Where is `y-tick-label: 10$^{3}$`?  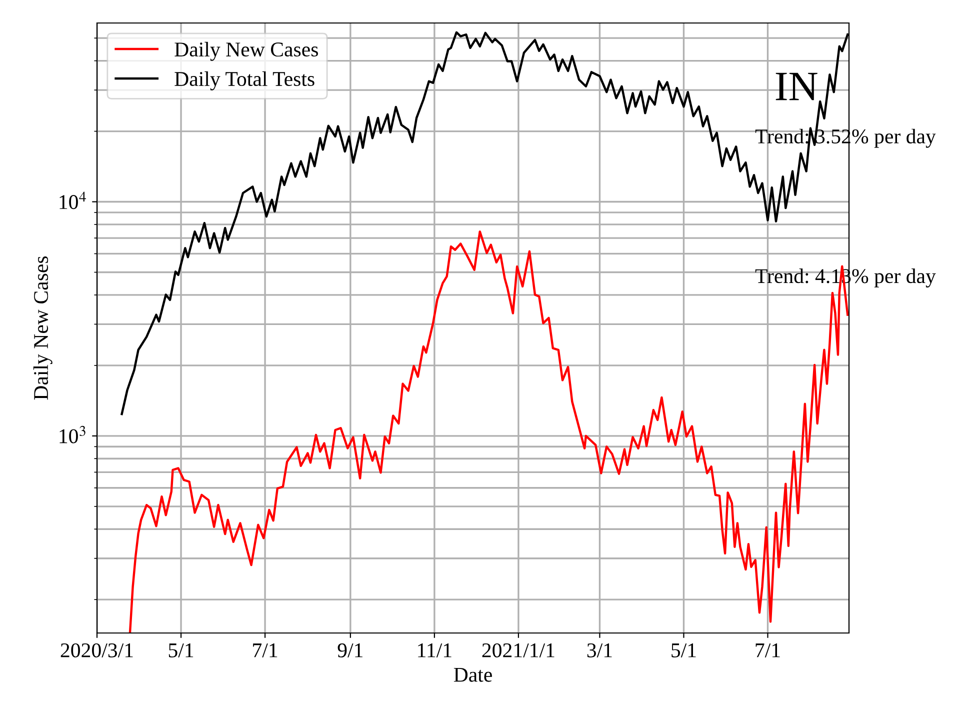 y-tick-label: 10$^{3}$ is located at coordinates (73, 435).